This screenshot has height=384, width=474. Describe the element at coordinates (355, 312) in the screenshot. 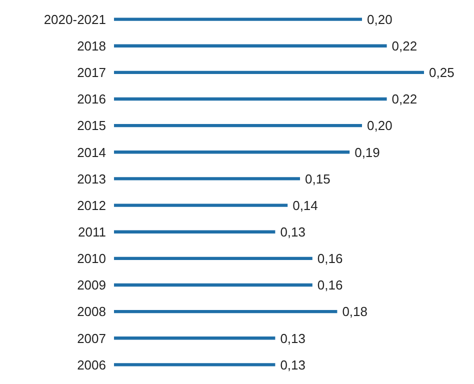

I see `data-label: 0,18` at that location.